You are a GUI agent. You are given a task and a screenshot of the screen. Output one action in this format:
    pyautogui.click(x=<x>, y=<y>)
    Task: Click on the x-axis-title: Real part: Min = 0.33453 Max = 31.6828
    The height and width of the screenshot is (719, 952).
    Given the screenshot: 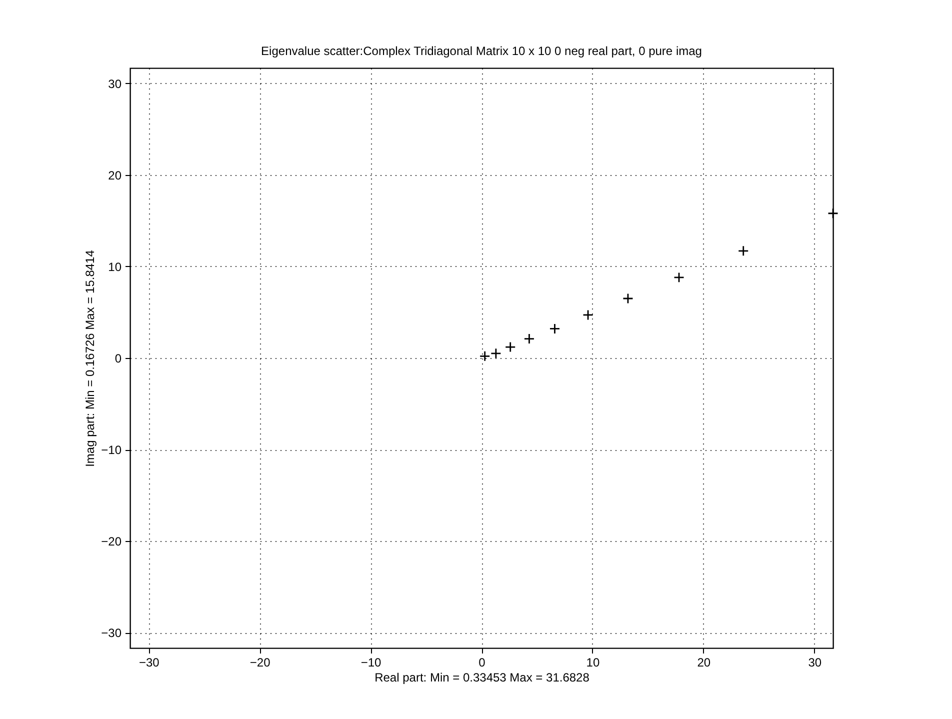 What is the action you would take?
    pyautogui.click(x=482, y=677)
    